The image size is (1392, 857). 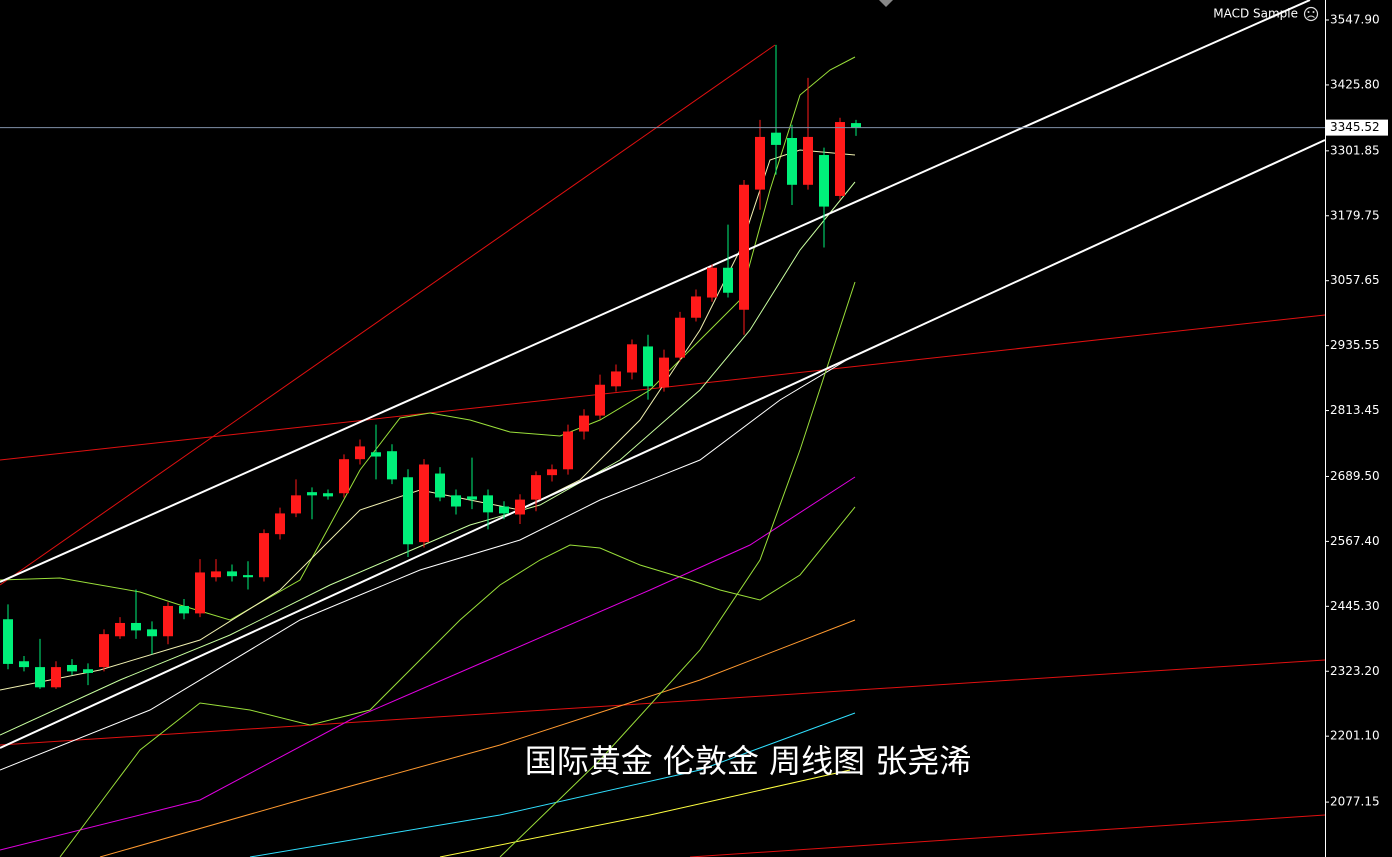 I want to click on y-tick-label: 2813.45, so click(x=1355, y=410).